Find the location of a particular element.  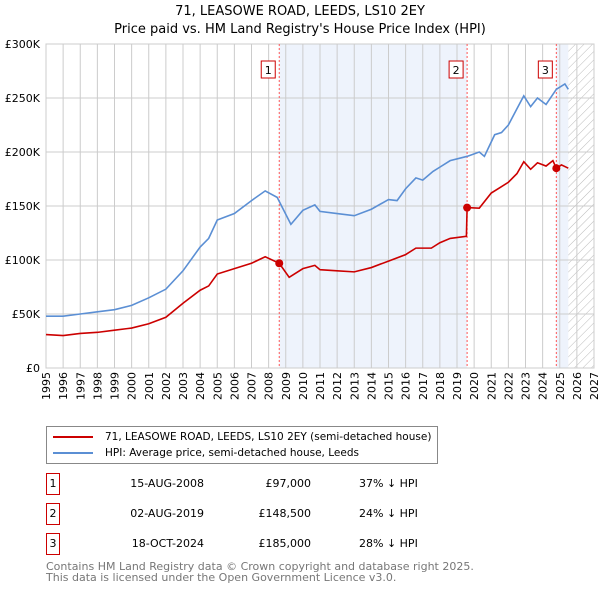

y-tick-label: £150K is located at coordinates (23, 206).